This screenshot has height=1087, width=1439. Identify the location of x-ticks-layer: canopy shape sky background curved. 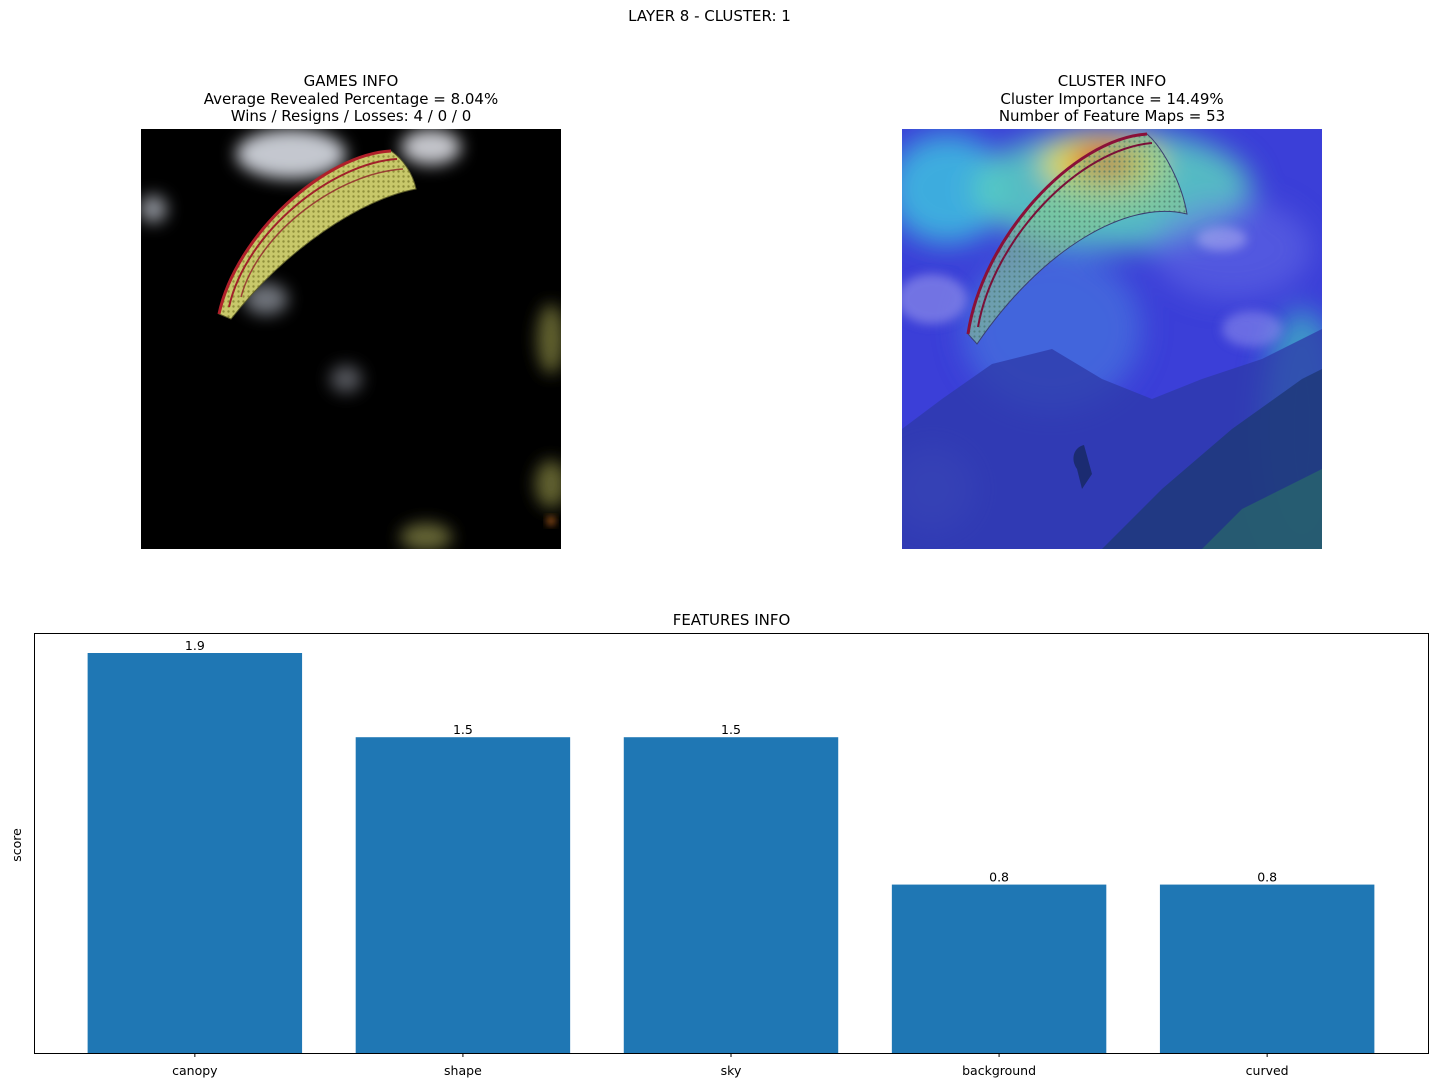
(730, 1065).